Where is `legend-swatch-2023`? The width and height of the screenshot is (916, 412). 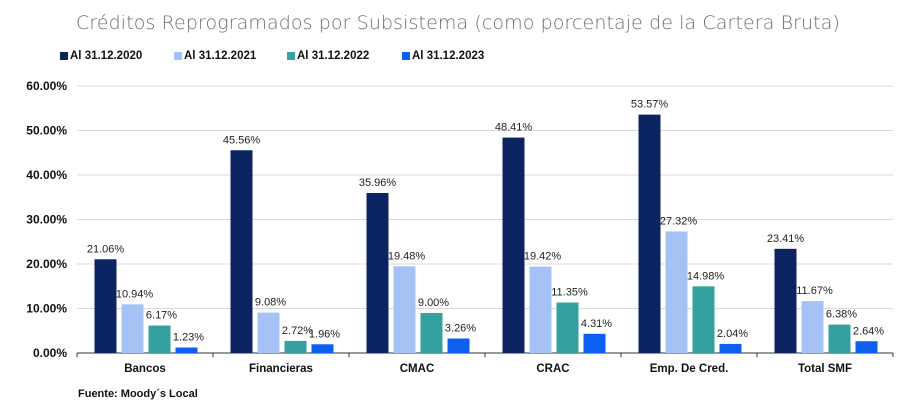
legend-swatch-2023 is located at coordinates (406, 56).